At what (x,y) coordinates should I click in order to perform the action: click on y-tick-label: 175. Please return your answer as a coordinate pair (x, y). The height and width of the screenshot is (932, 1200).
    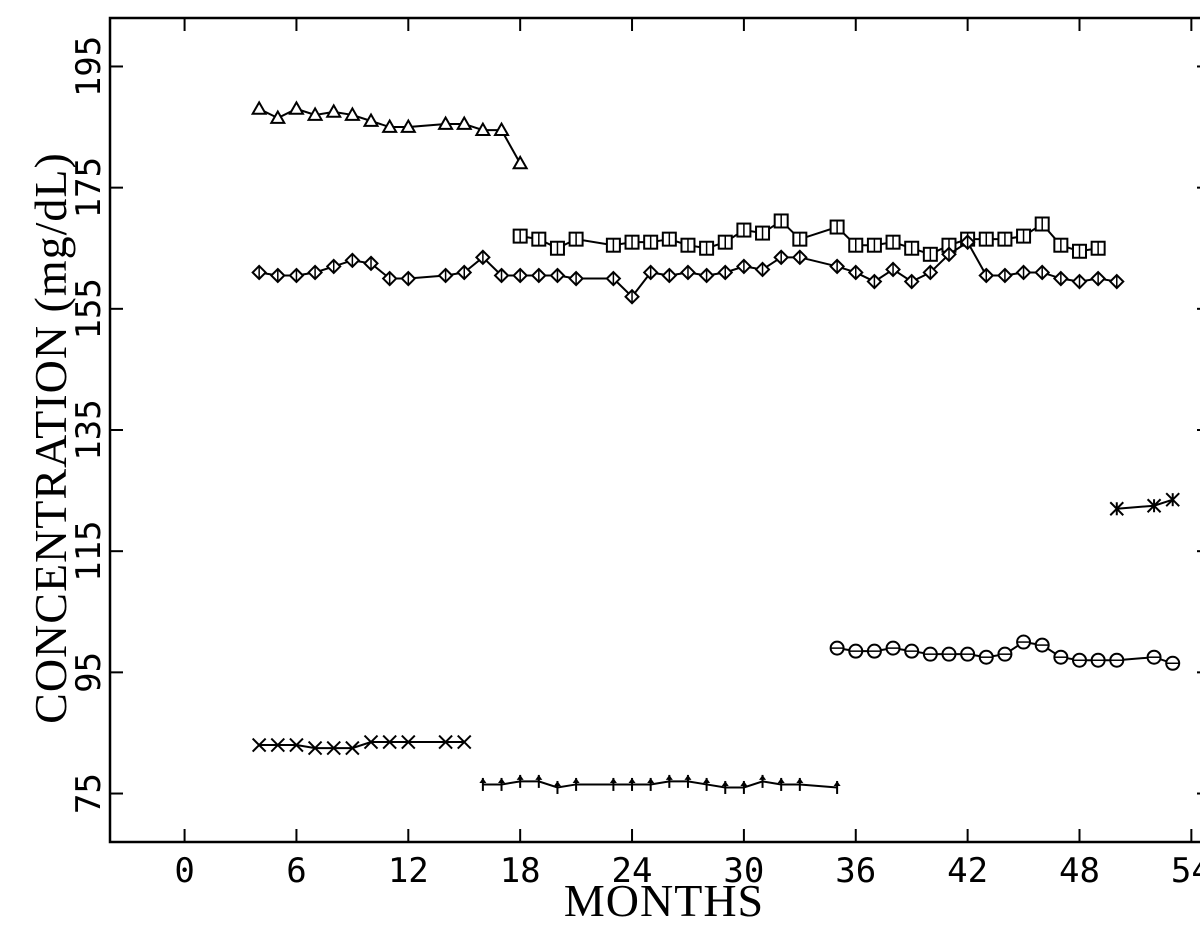
    Looking at the image, I should click on (89, 187).